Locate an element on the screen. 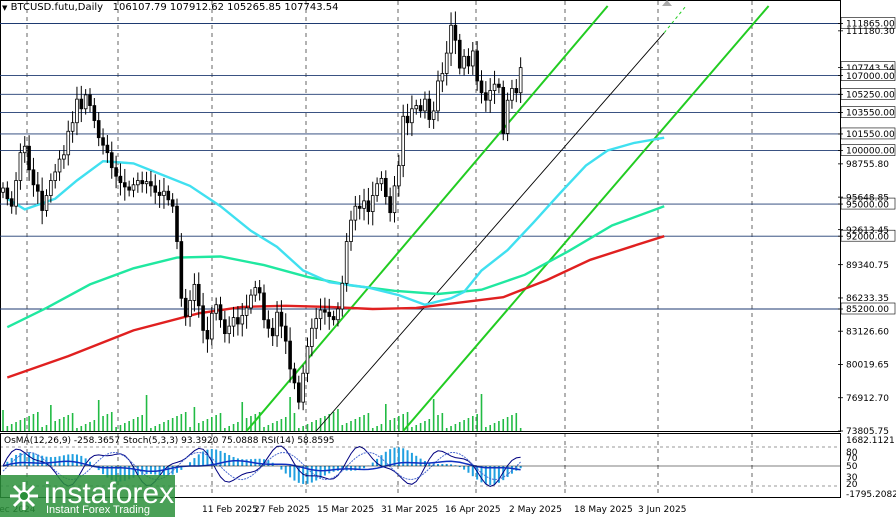 This screenshot has width=896, height=517. time-axis-label: 11 Feb 2025 is located at coordinates (230, 510).